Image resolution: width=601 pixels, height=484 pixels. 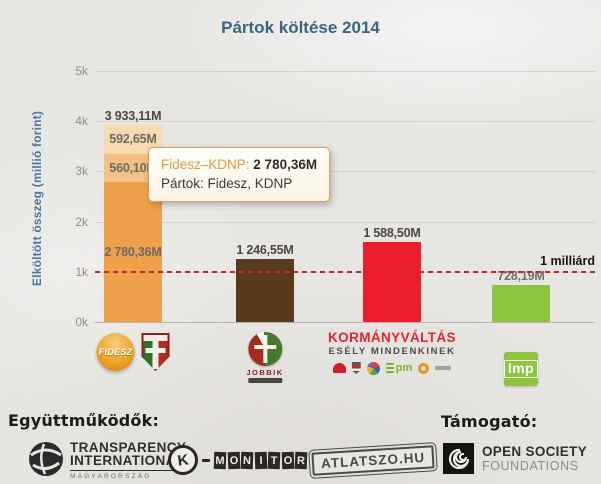 I want to click on gridline-4k, so click(x=345, y=122).